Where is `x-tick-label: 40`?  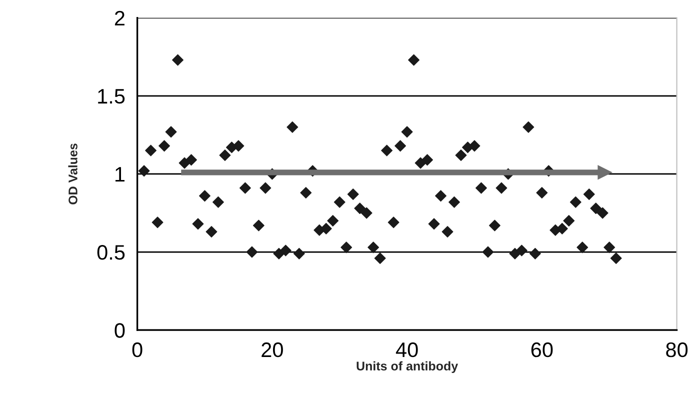
x-tick-label: 40 is located at coordinates (407, 350).